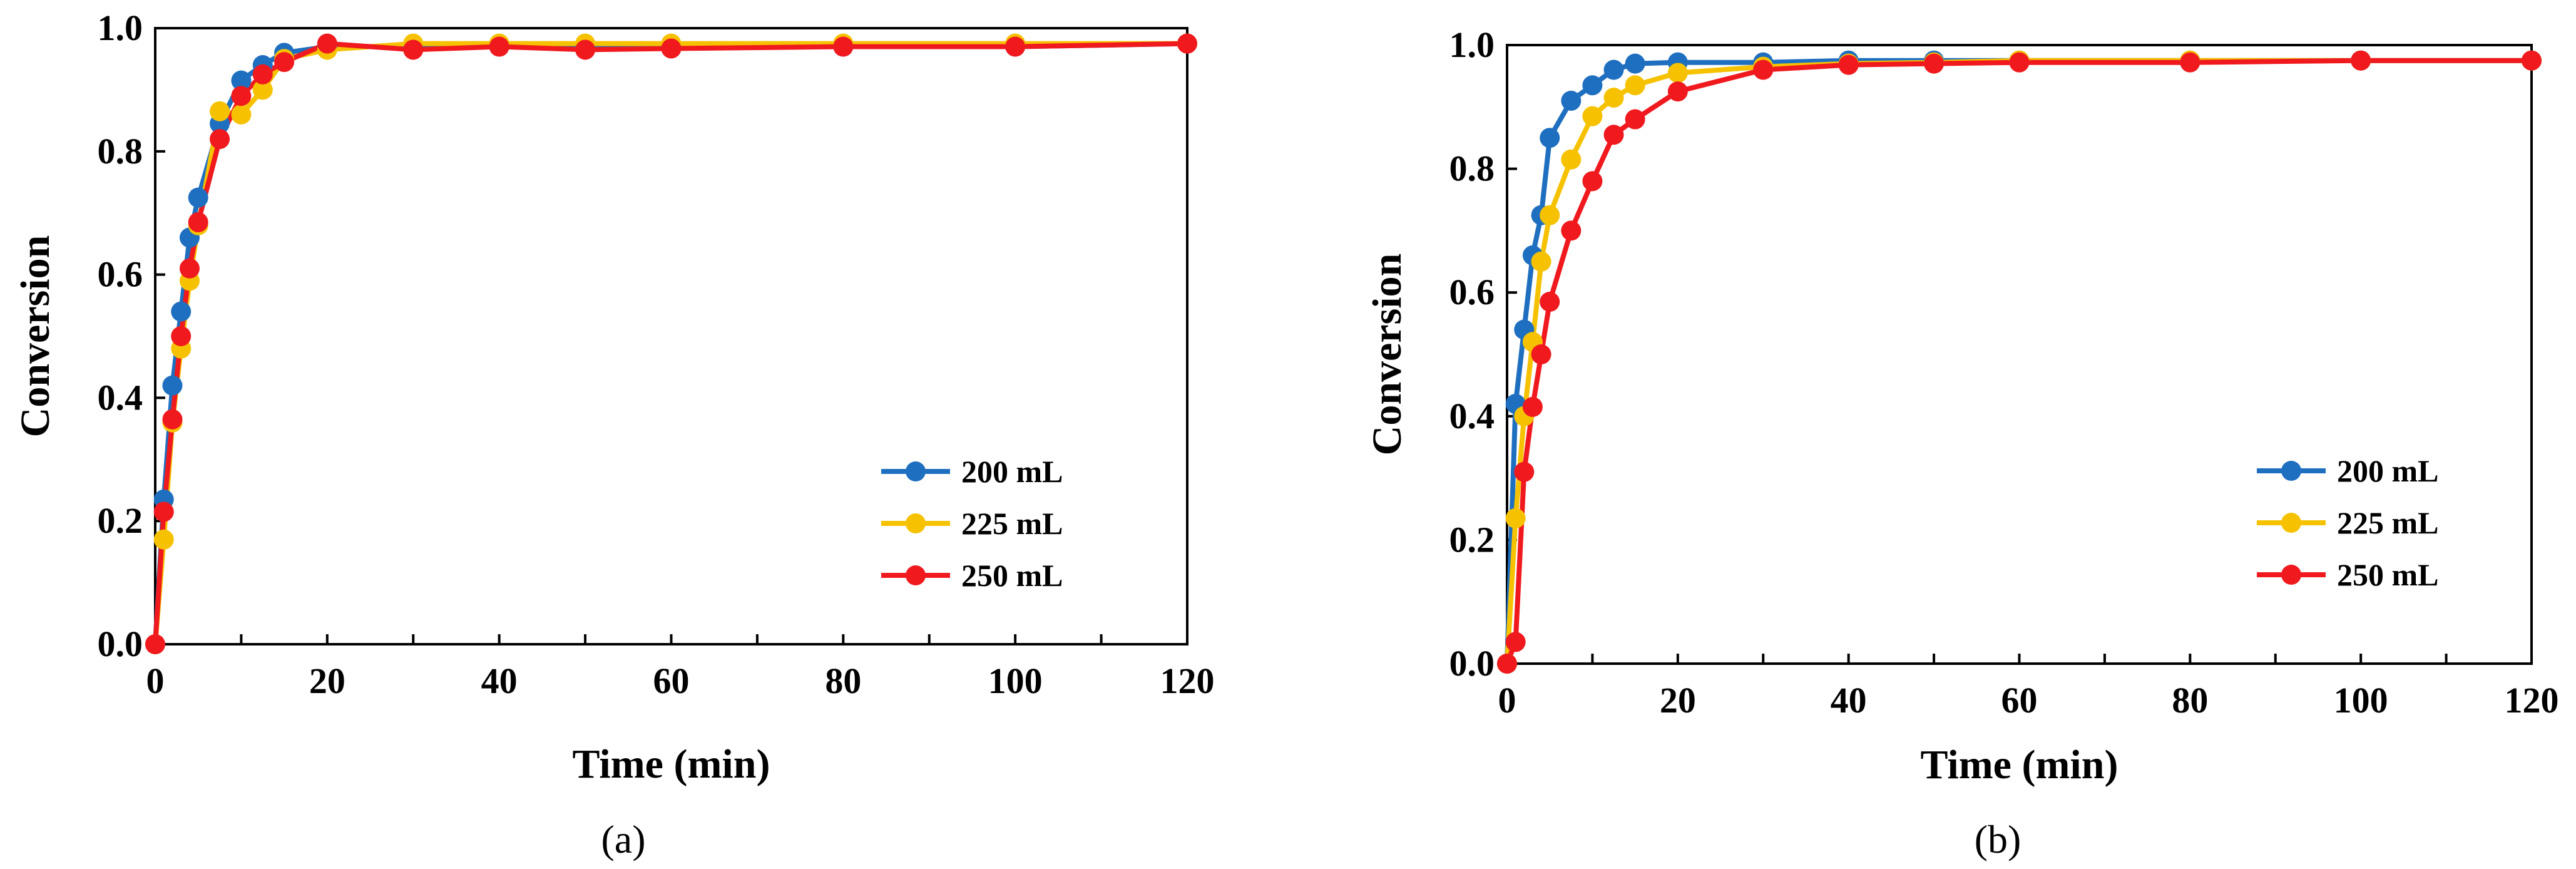 The height and width of the screenshot is (869, 2576). I want to click on panel-label: (b), so click(1998, 839).